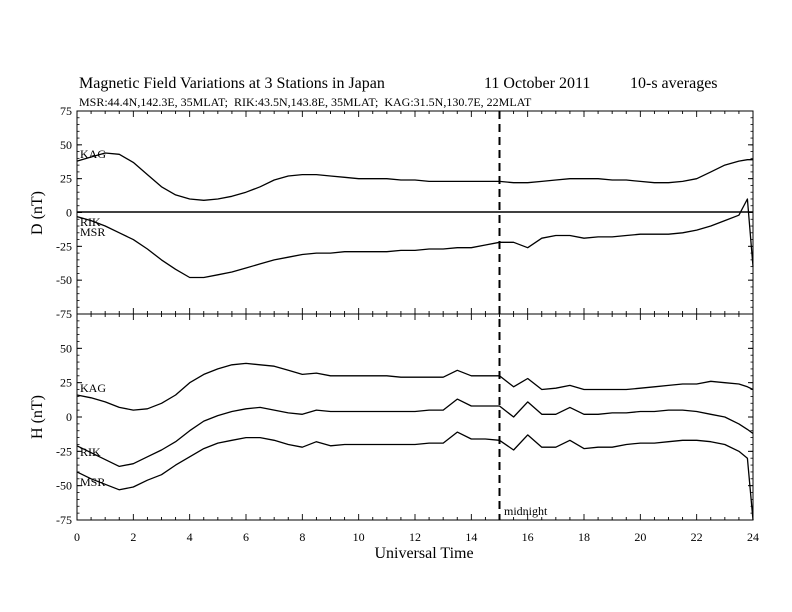 The image size is (792, 612). What do you see at coordinates (90, 222) in the screenshot?
I see `top-label-rik: RIK` at bounding box center [90, 222].